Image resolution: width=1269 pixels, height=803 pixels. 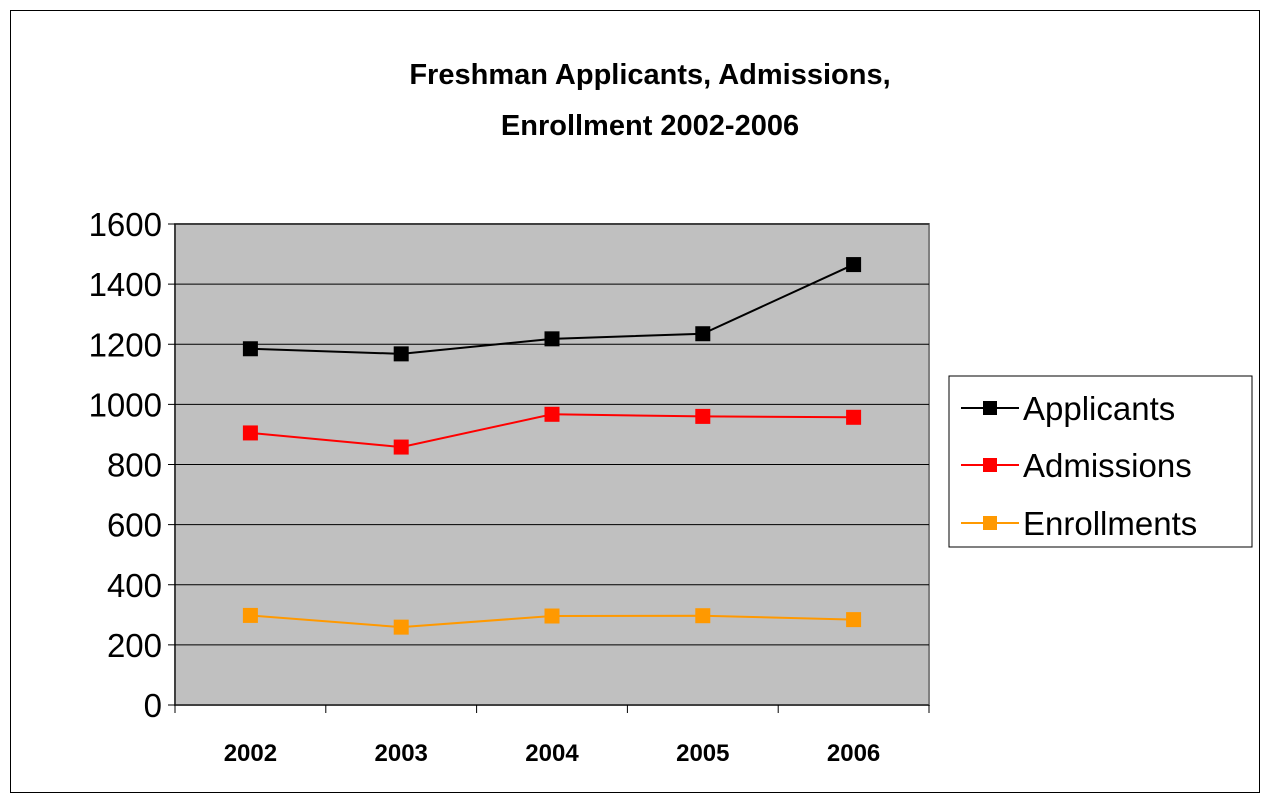 I want to click on legend-entry: Applicants, so click(x=1068, y=408).